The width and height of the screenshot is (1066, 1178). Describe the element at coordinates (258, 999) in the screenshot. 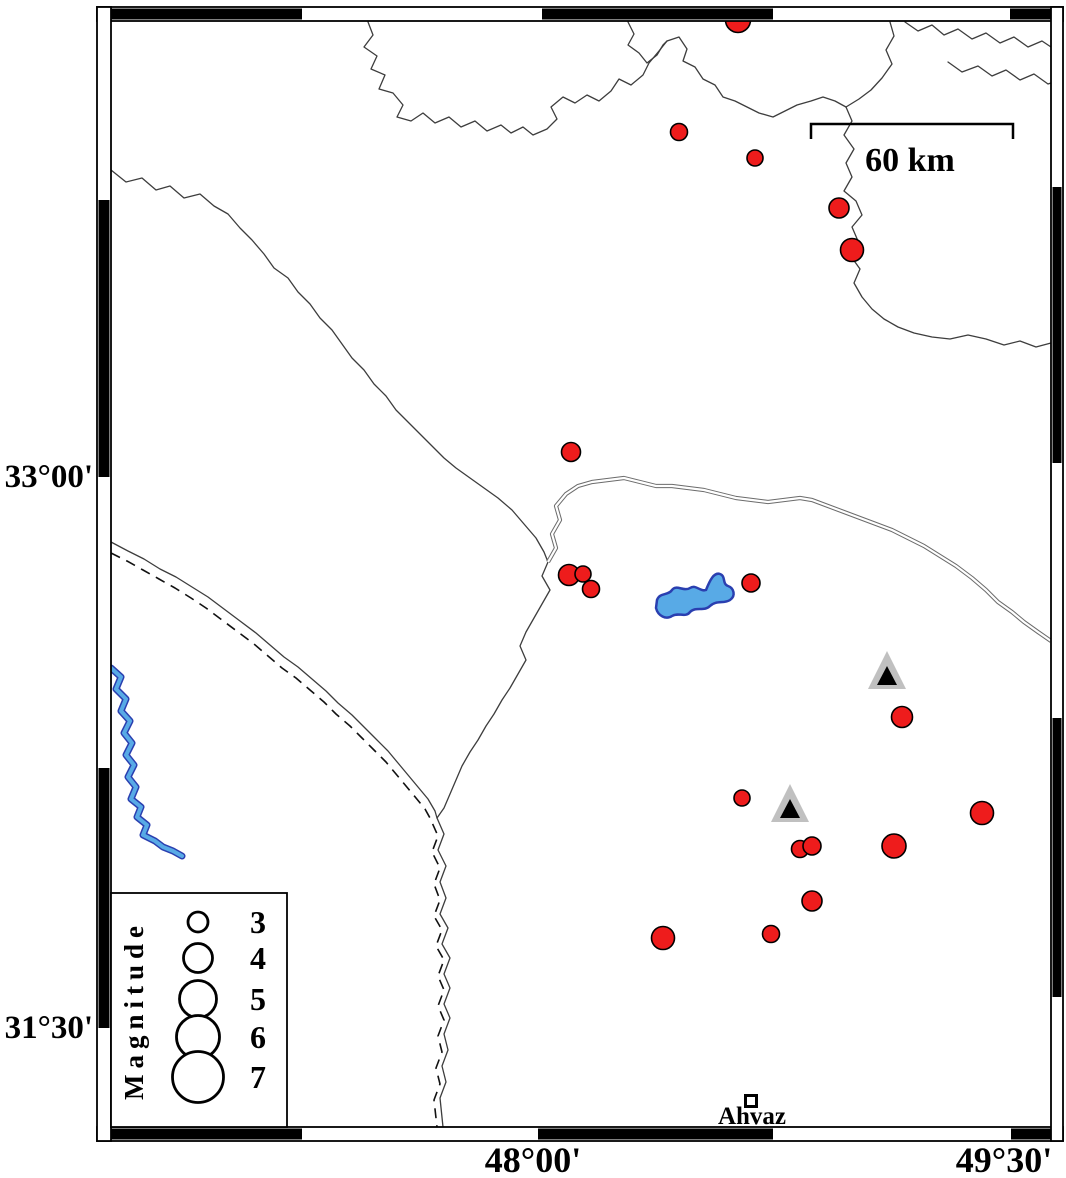

I see `legend-value: 5` at that location.